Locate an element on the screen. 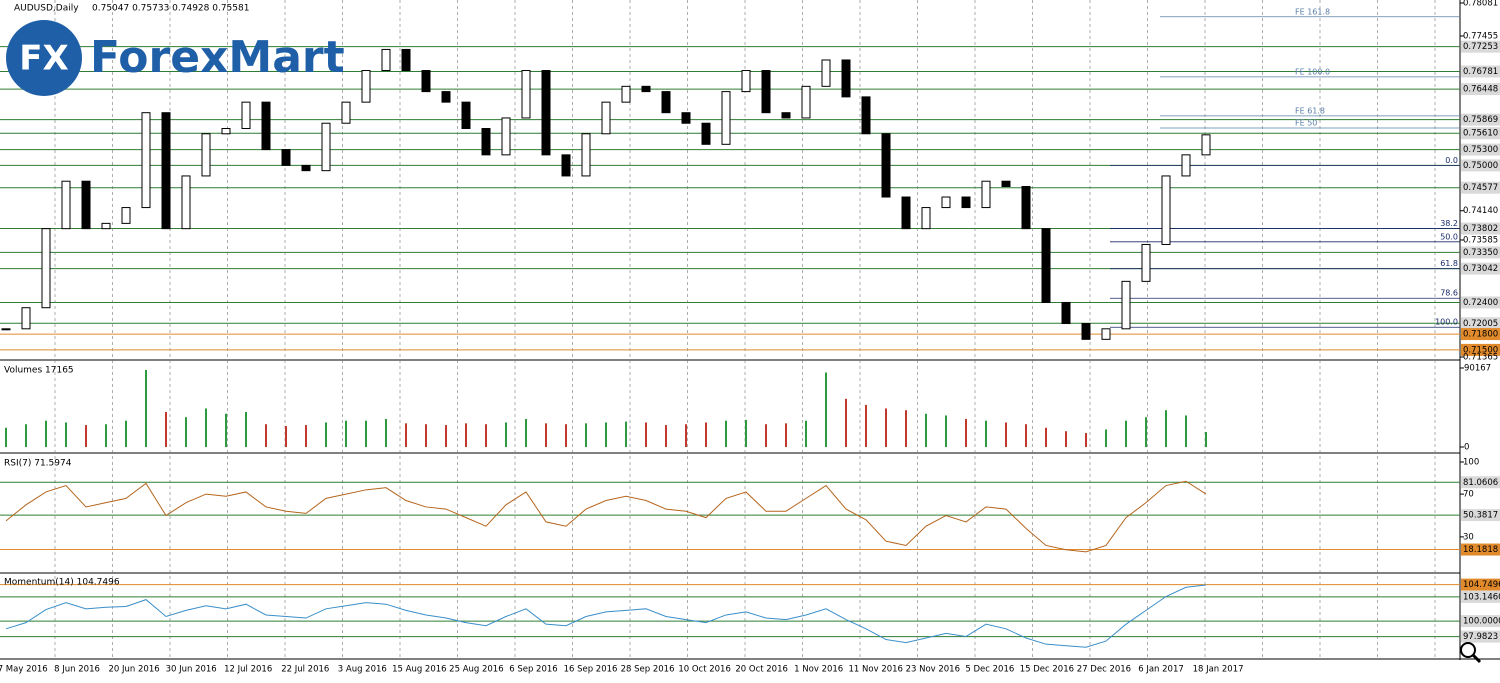 The width and height of the screenshot is (1500, 683). axis-label: 50.3817 is located at coordinates (1480, 516).